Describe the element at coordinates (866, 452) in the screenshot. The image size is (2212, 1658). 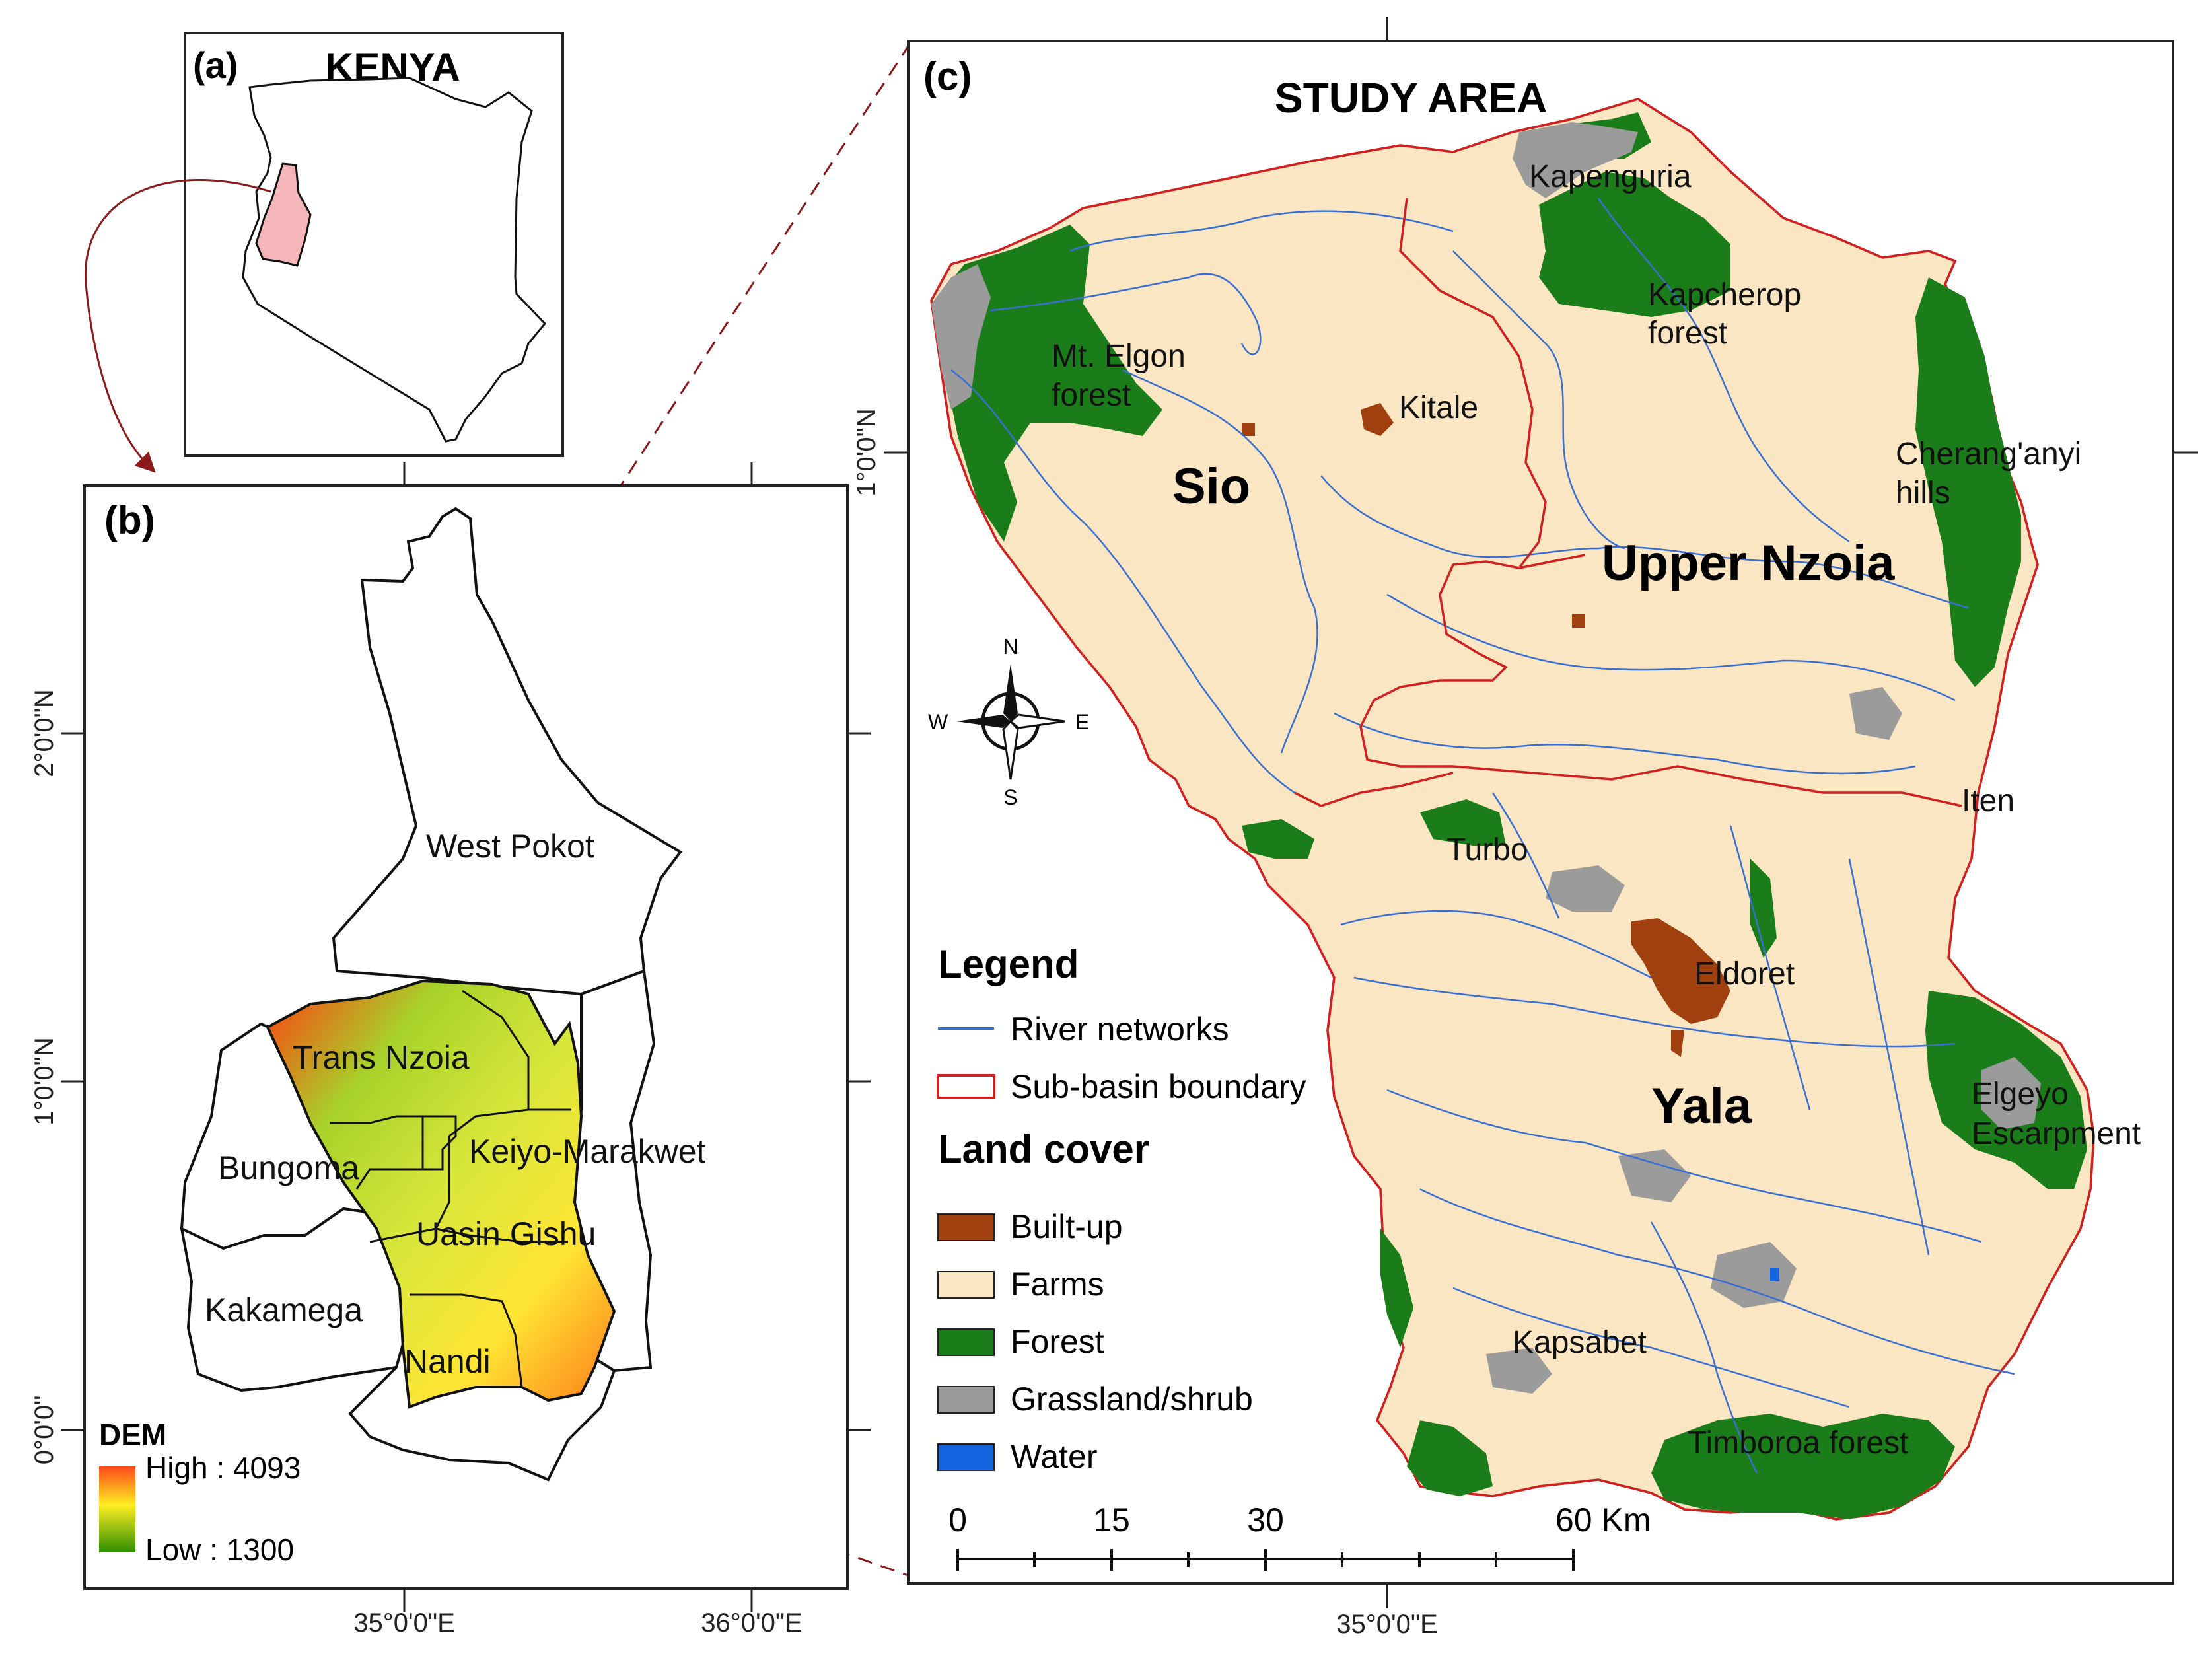
I see `panel-c-lat-1n: 1°0'0"N` at that location.